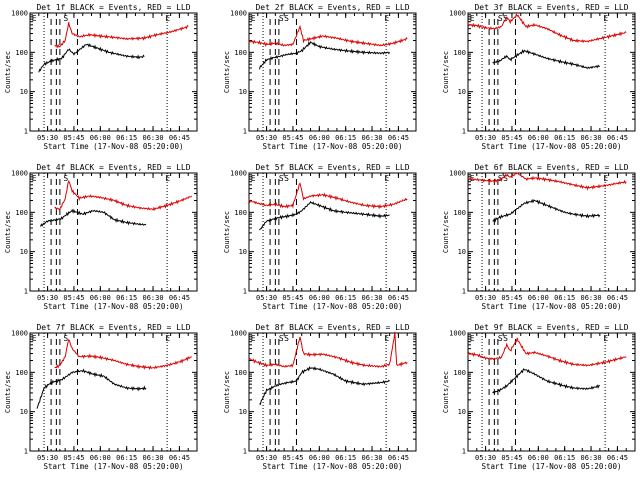 The image size is (640, 480). What do you see at coordinates (332, 167) in the screenshot?
I see `panel-title: Det 5f BLACK = Events, RED = LLD` at bounding box center [332, 167].